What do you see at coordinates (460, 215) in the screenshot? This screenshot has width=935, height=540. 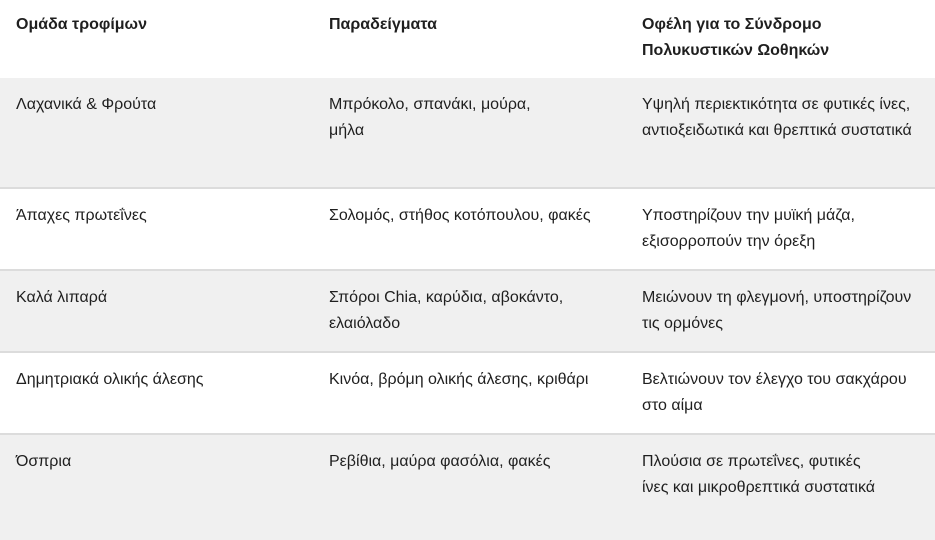 I see `cell-examples: Σολομός, στήθος κοτόπουλου, φακές` at bounding box center [460, 215].